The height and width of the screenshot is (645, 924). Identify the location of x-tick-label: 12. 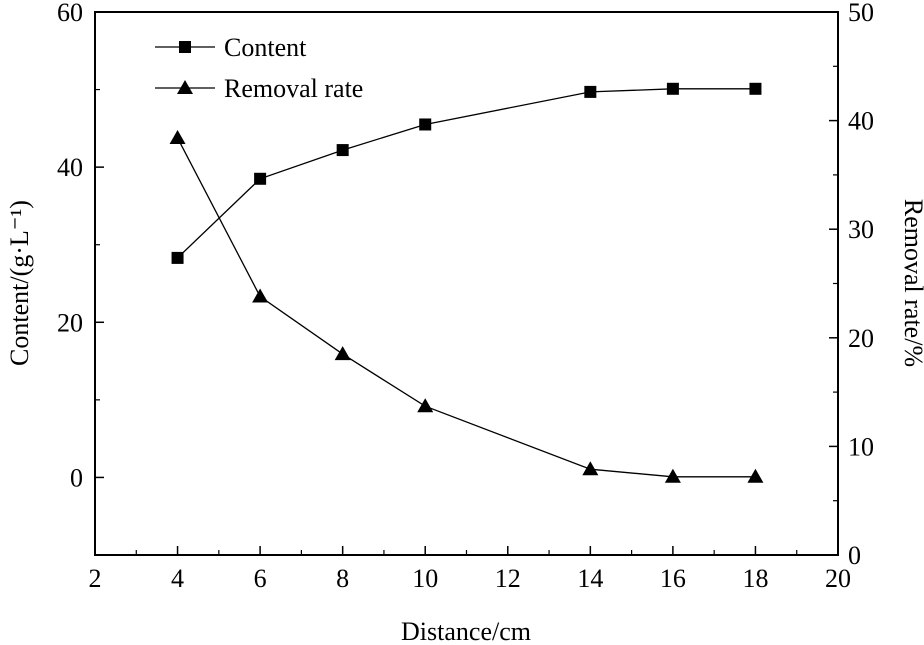
(508, 578).